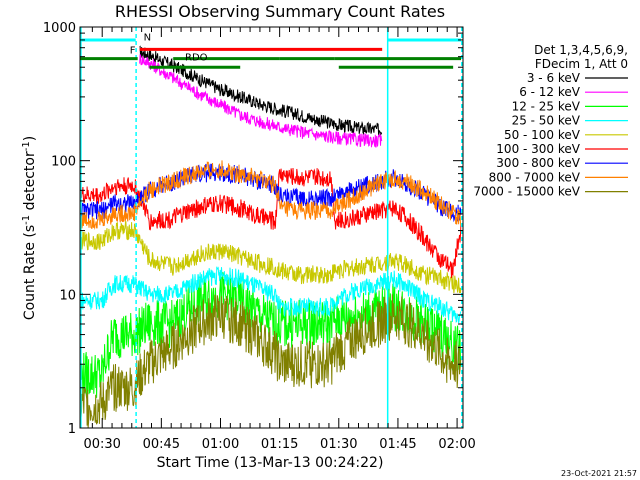  What do you see at coordinates (535, 177) in the screenshot?
I see `legend-label: 800 - 7000 keV` at bounding box center [535, 177].